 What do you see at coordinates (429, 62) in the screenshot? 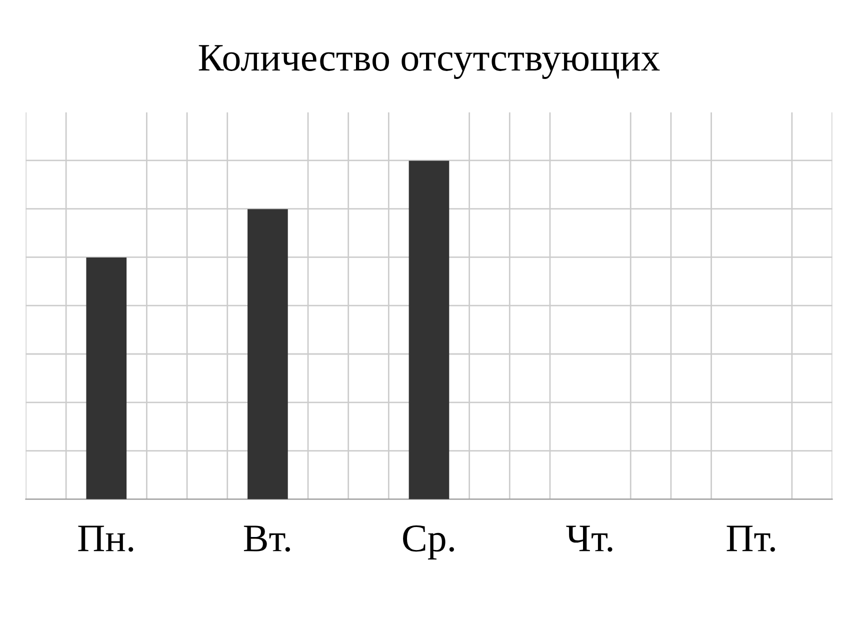
I see `chart-title: Количество отсутствующих` at bounding box center [429, 62].